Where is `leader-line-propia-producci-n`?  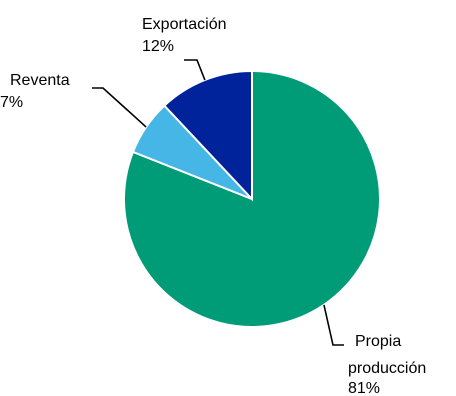 leader-line-propia-producci-n is located at coordinates (333, 325).